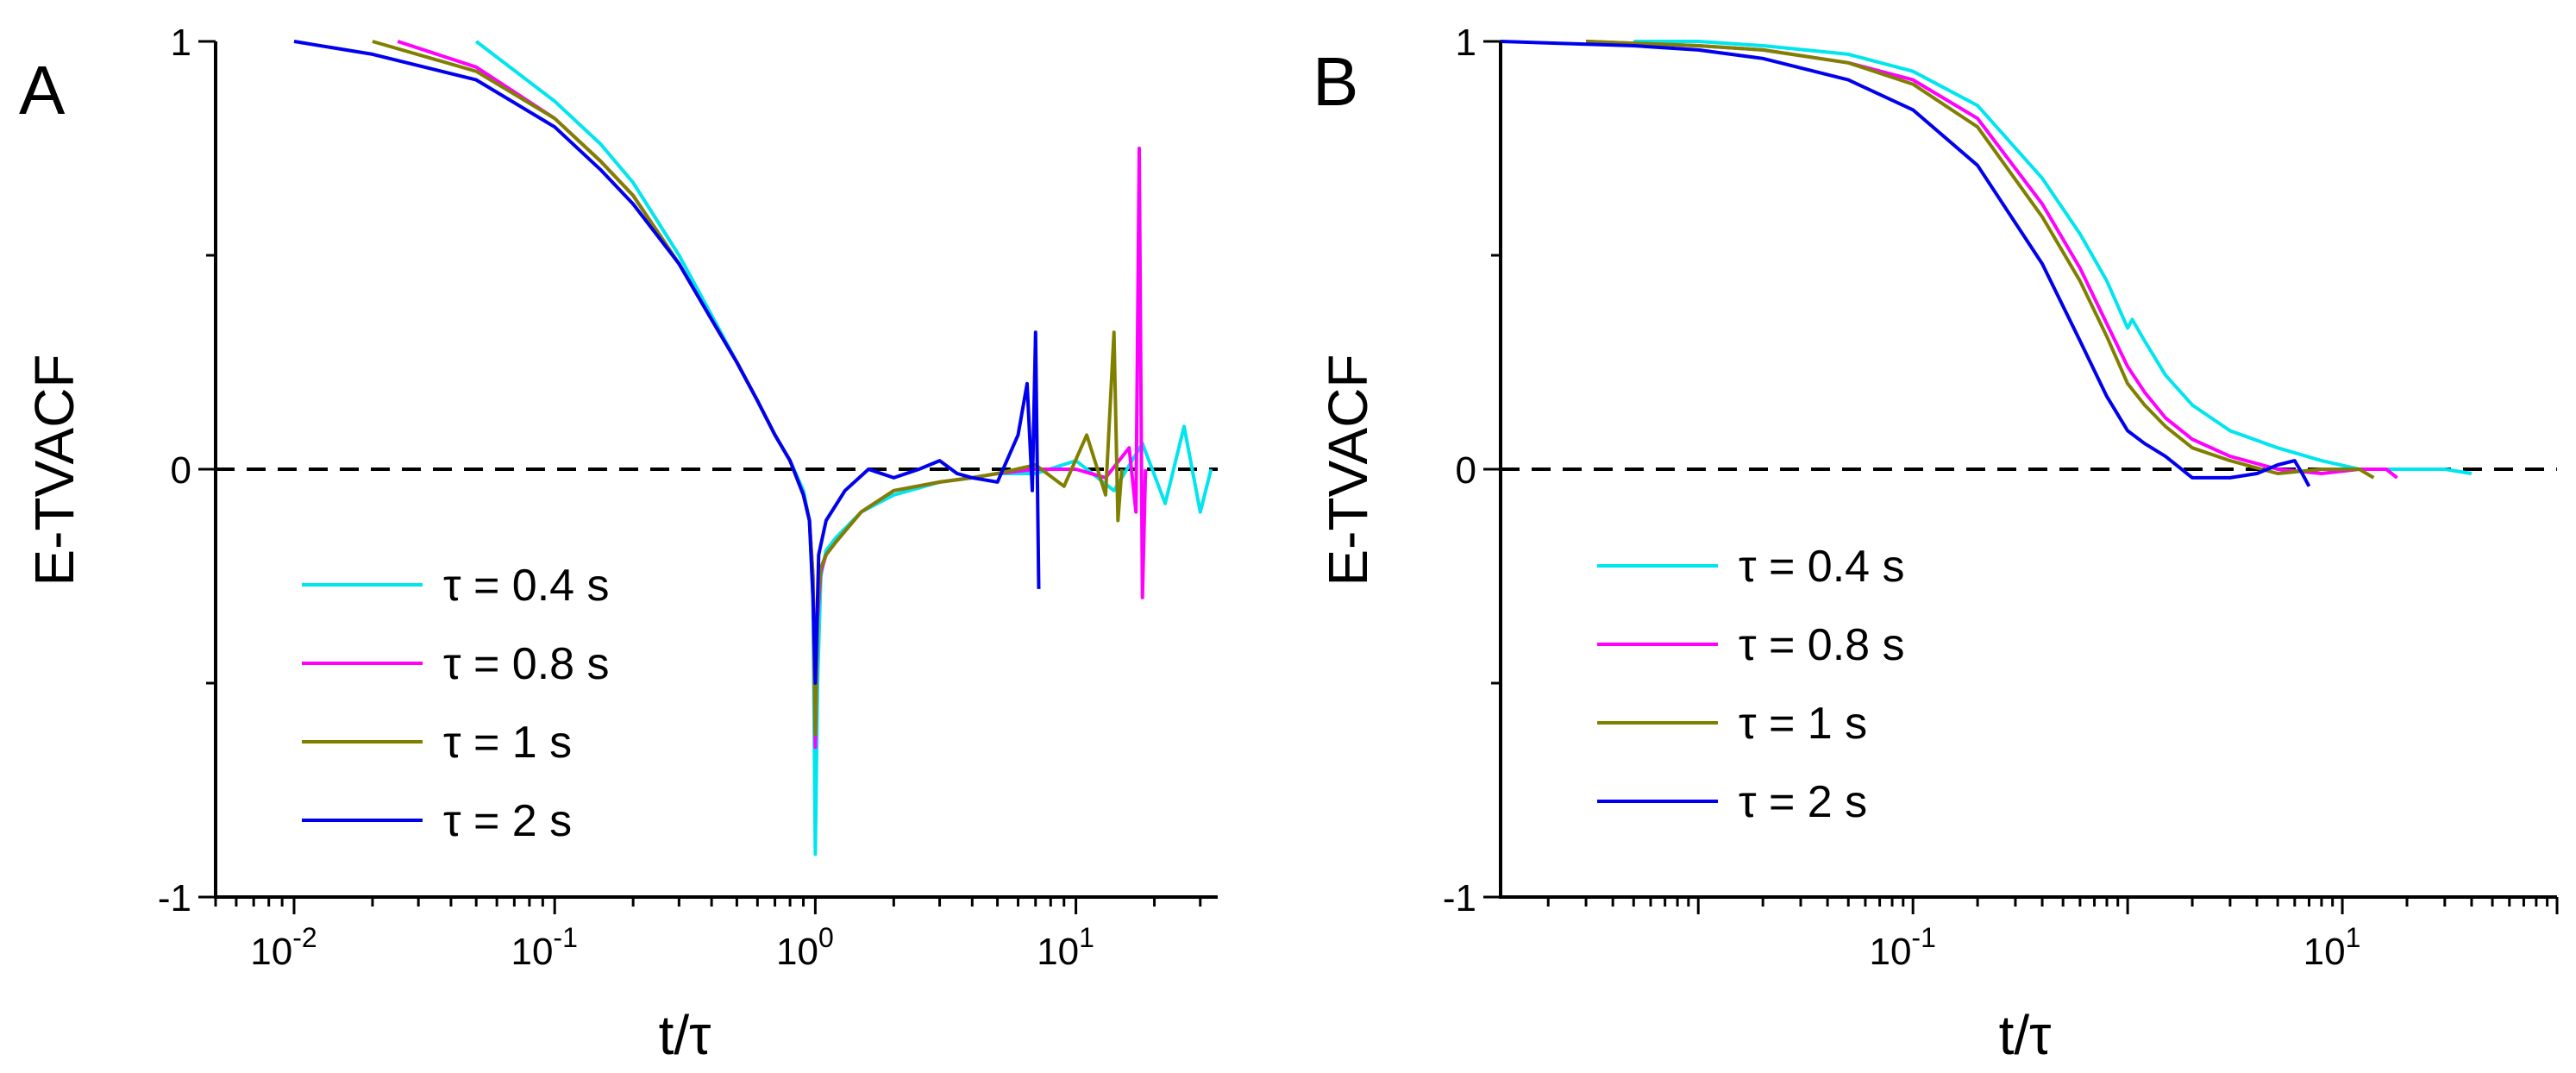 Image resolution: width=2576 pixels, height=1073 pixels. Describe the element at coordinates (1348, 470) in the screenshot. I see `panel-b-y-axis-title: E-TVACF` at that location.